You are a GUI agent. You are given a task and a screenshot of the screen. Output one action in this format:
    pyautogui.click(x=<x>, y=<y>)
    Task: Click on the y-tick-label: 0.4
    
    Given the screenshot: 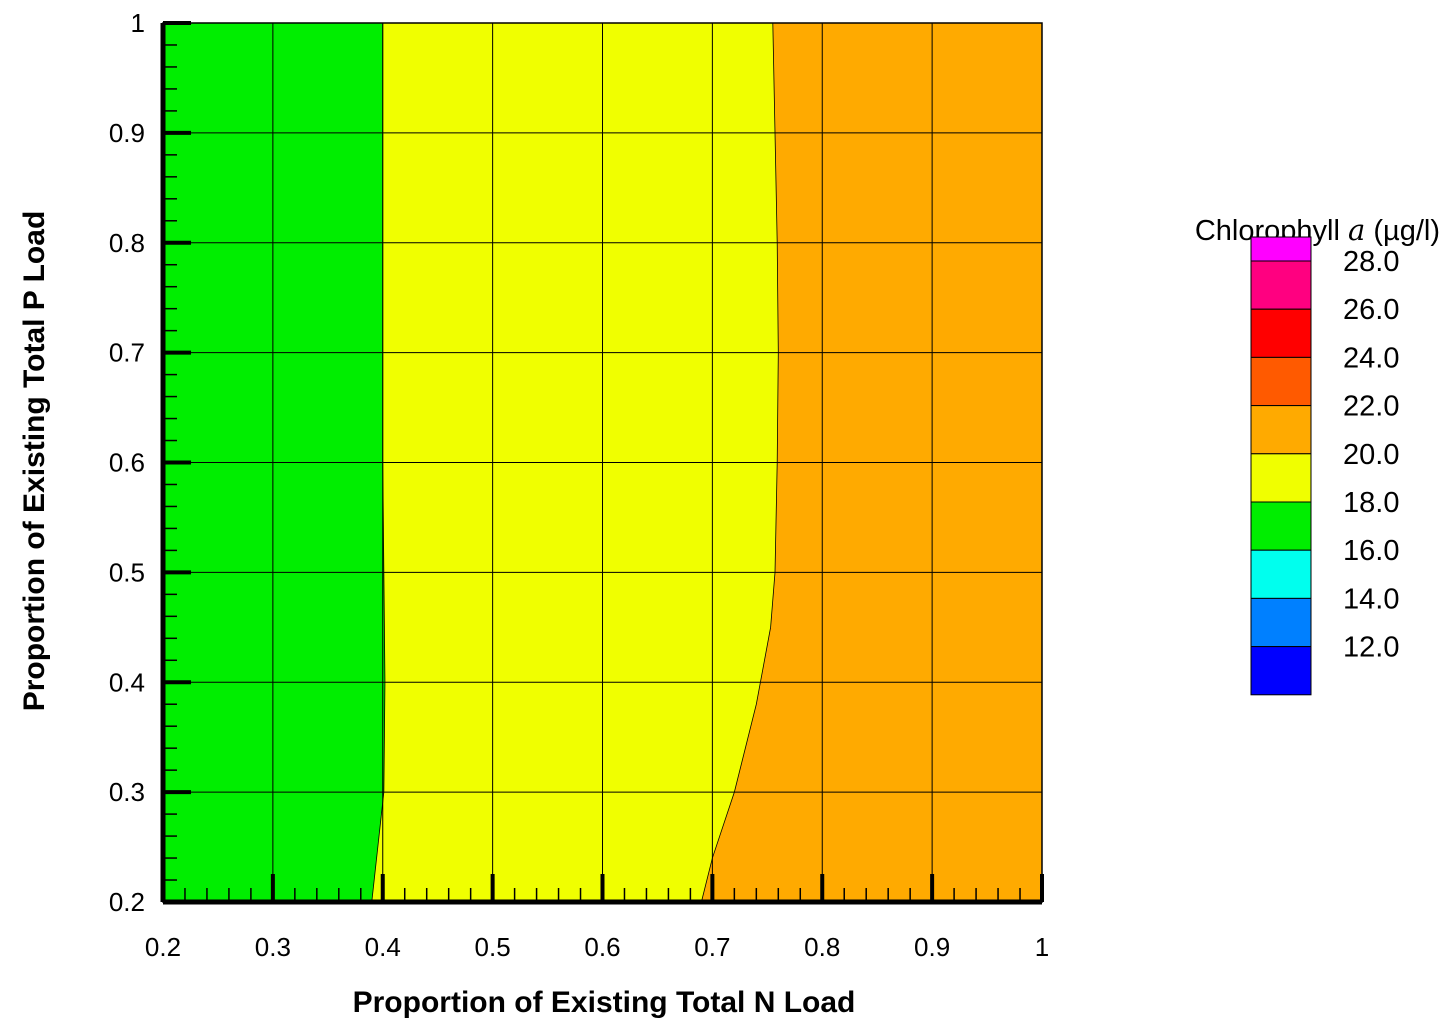 What is the action you would take?
    pyautogui.click(x=127, y=682)
    